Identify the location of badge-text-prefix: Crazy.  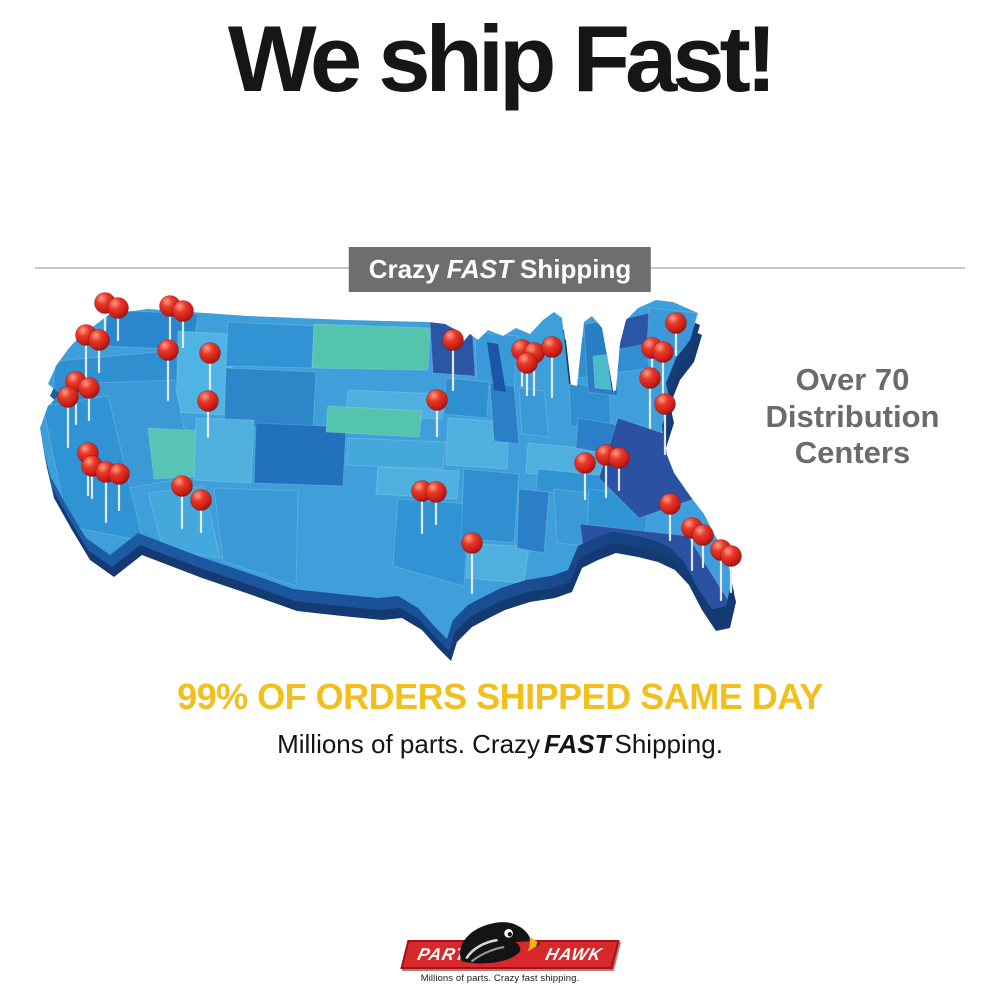
(404, 269).